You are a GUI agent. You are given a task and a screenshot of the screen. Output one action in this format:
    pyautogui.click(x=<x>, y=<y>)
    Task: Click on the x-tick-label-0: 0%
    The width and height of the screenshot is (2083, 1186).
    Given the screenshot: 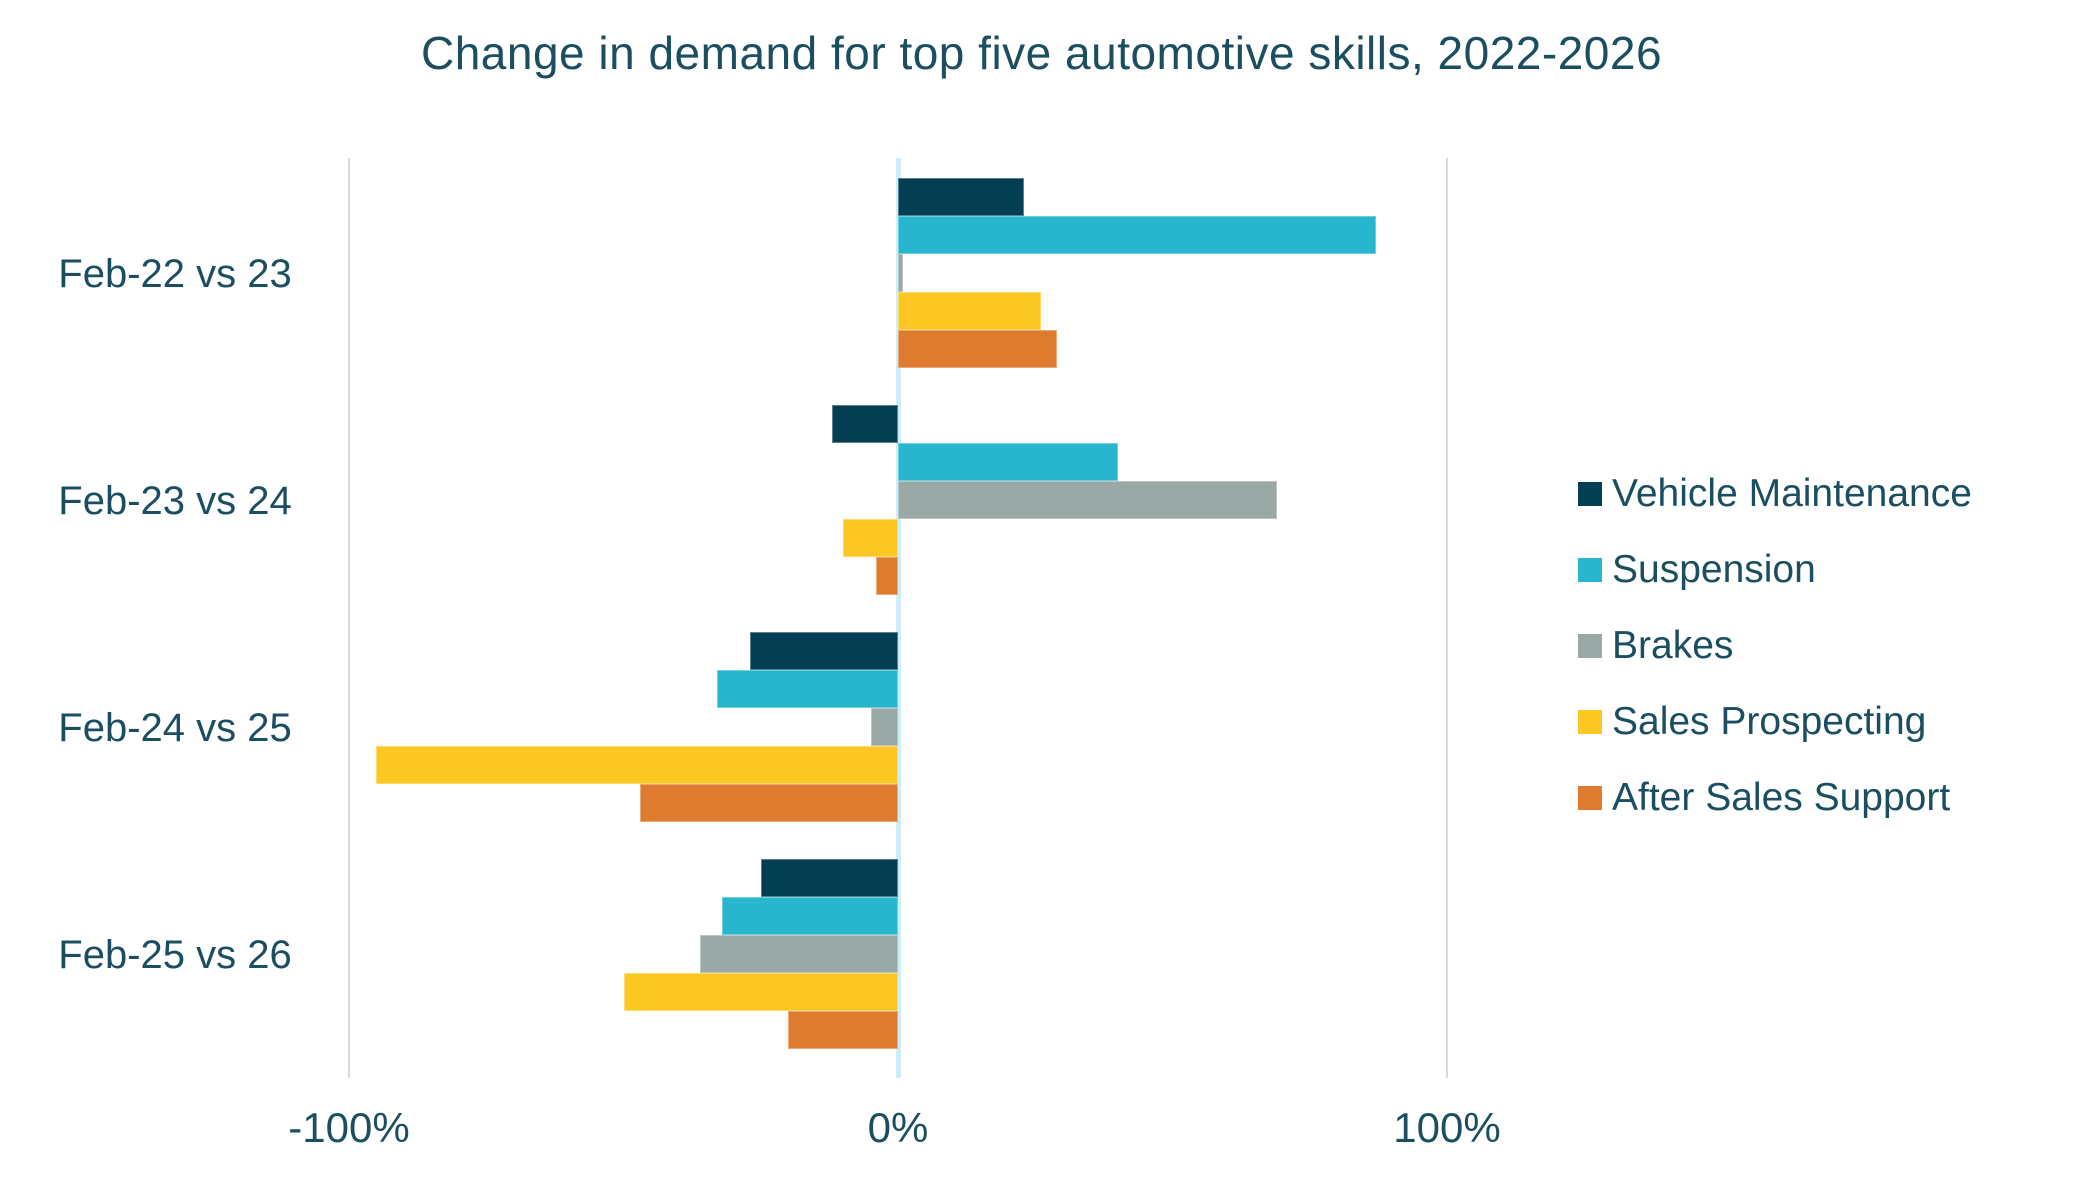 What is the action you would take?
    pyautogui.click(x=898, y=1127)
    